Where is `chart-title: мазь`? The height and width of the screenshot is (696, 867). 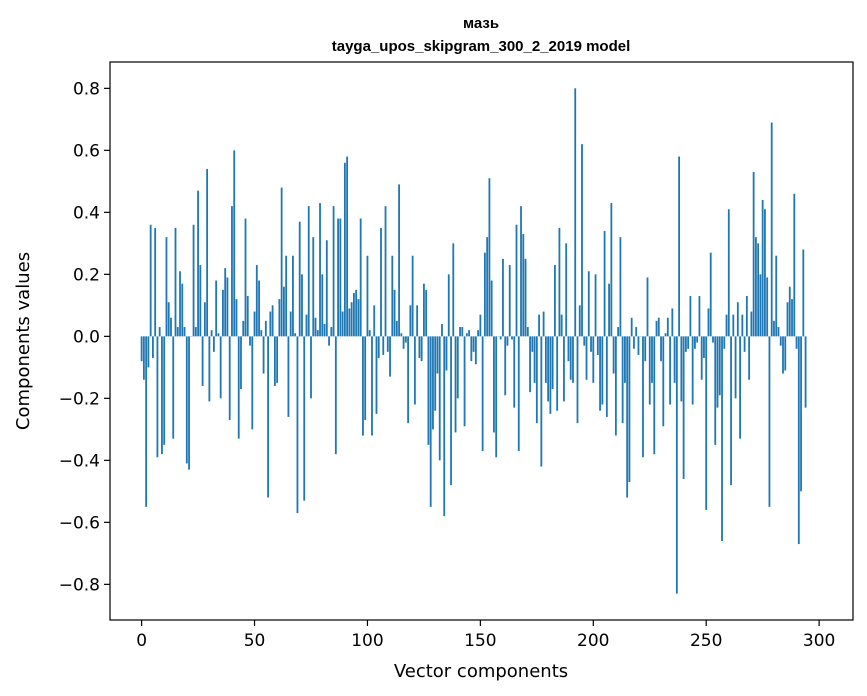
chart-title: мазь is located at coordinates (481, 23).